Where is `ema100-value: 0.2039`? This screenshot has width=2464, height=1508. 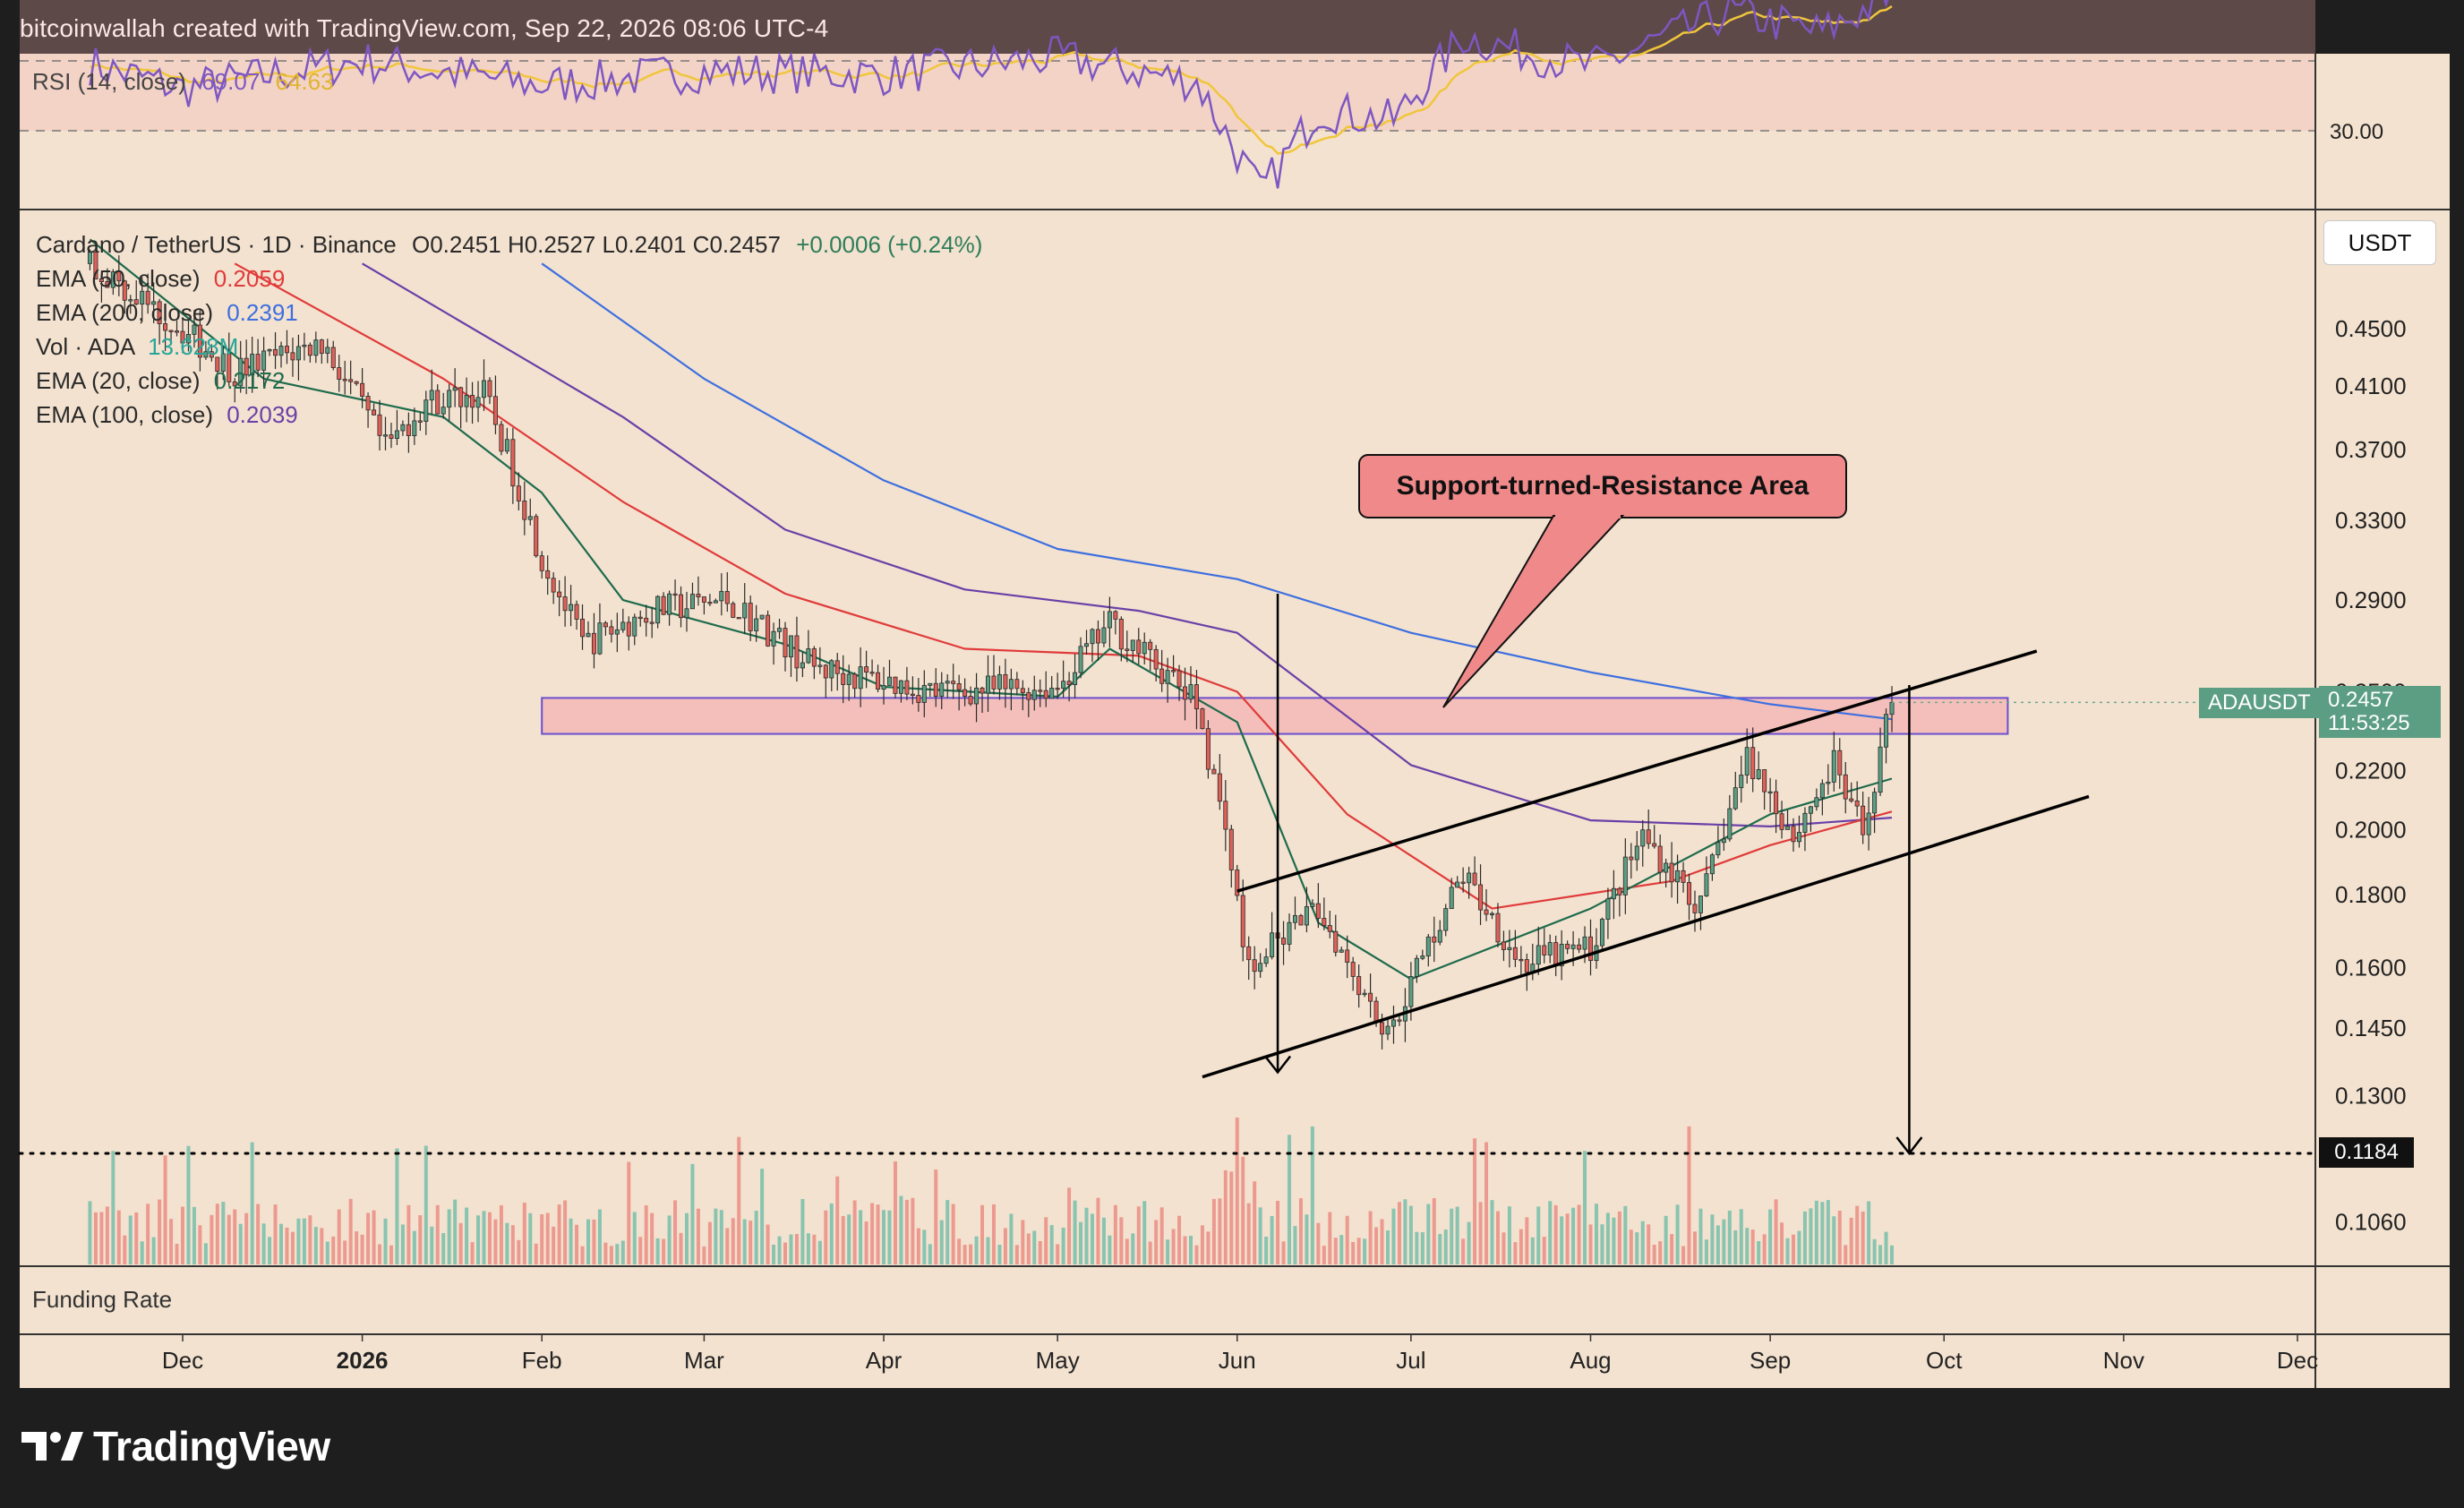
ema100-value: 0.2039 is located at coordinates (262, 414).